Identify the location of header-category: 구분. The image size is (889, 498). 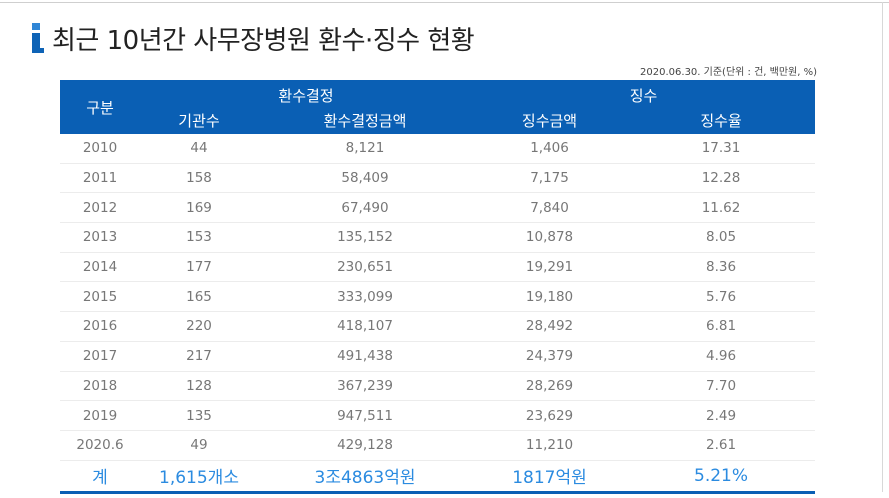
(100, 107).